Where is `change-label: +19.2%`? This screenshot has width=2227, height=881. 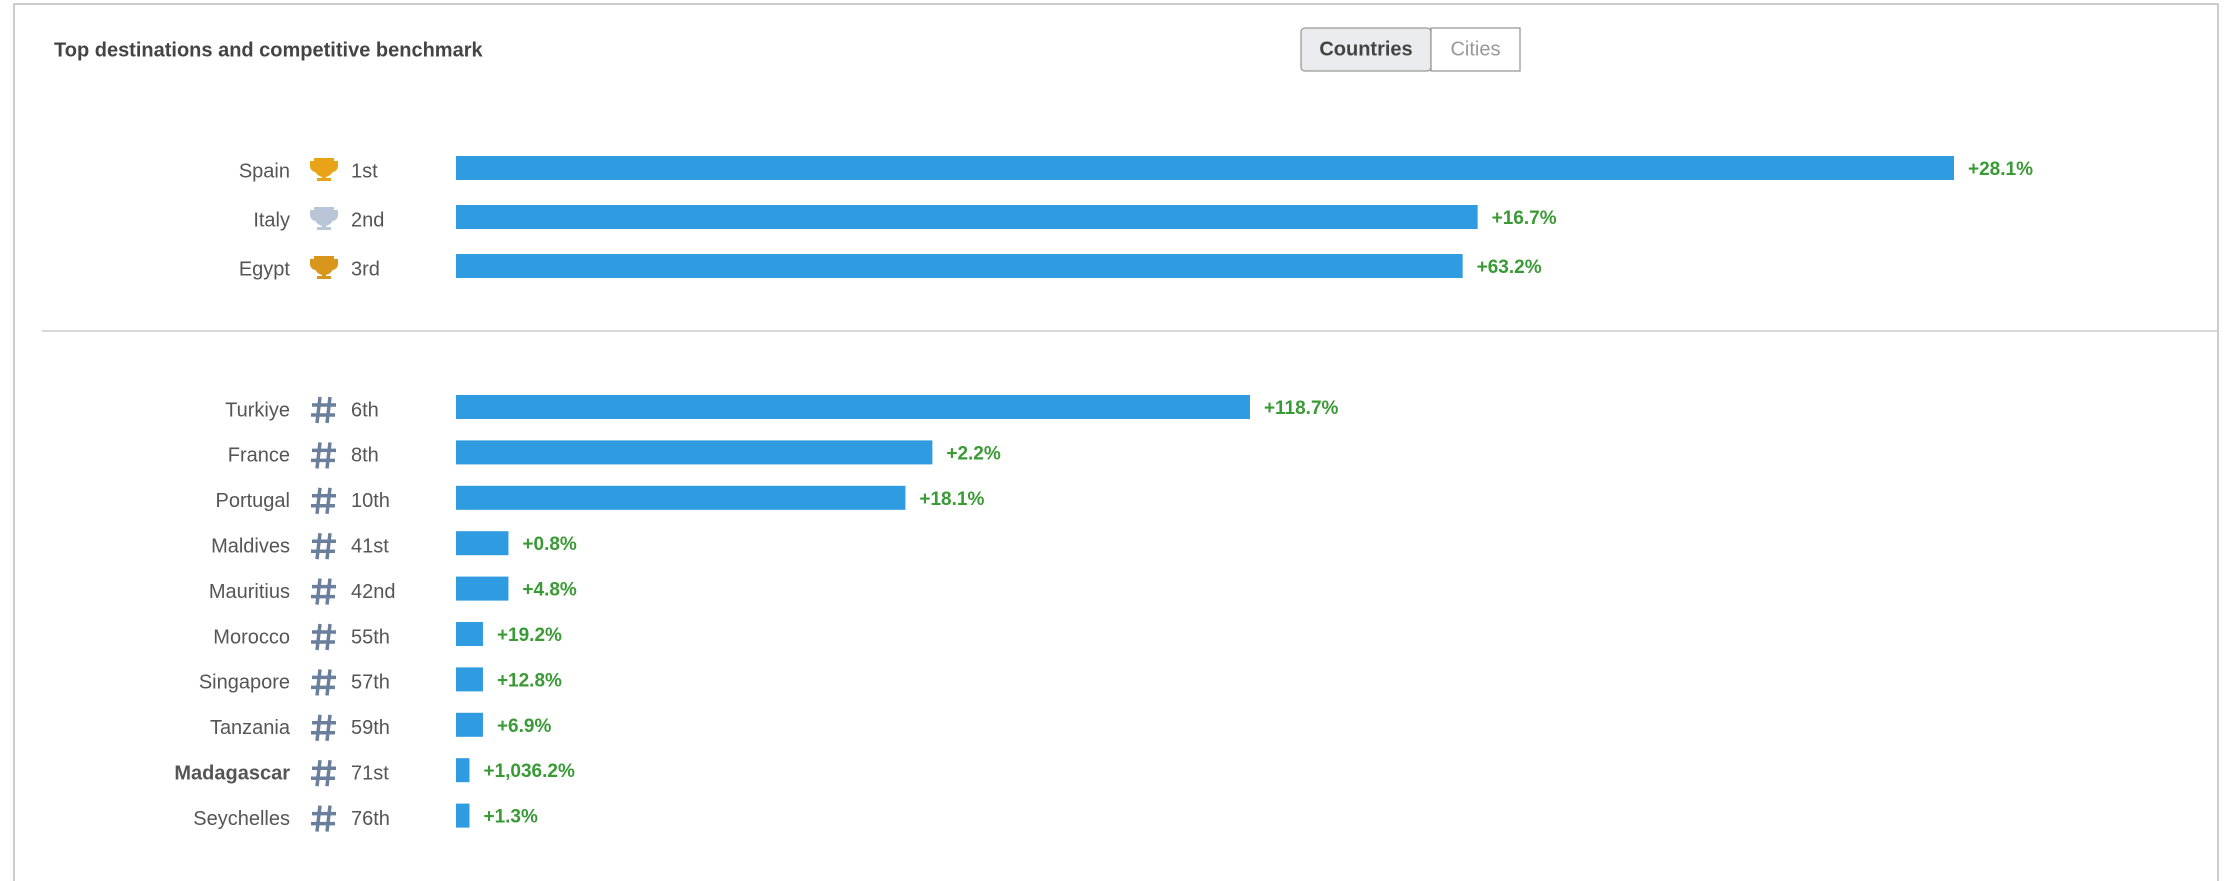
change-label: +19.2% is located at coordinates (529, 635).